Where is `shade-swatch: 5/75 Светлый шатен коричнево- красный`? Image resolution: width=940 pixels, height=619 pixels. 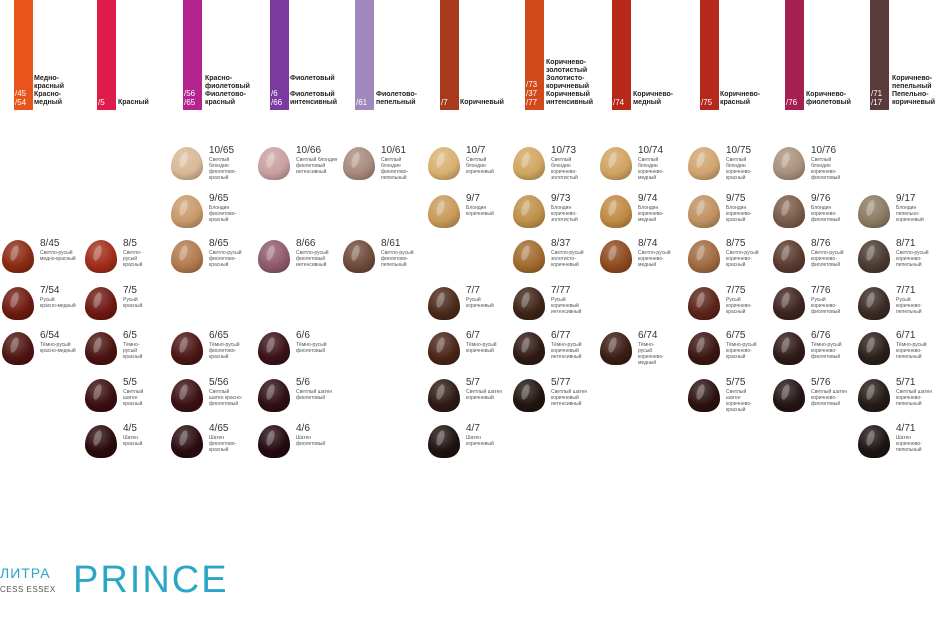
shade-swatch: 5/75 Светлый шатен коричнево- красный is located at coordinates (723, 397).